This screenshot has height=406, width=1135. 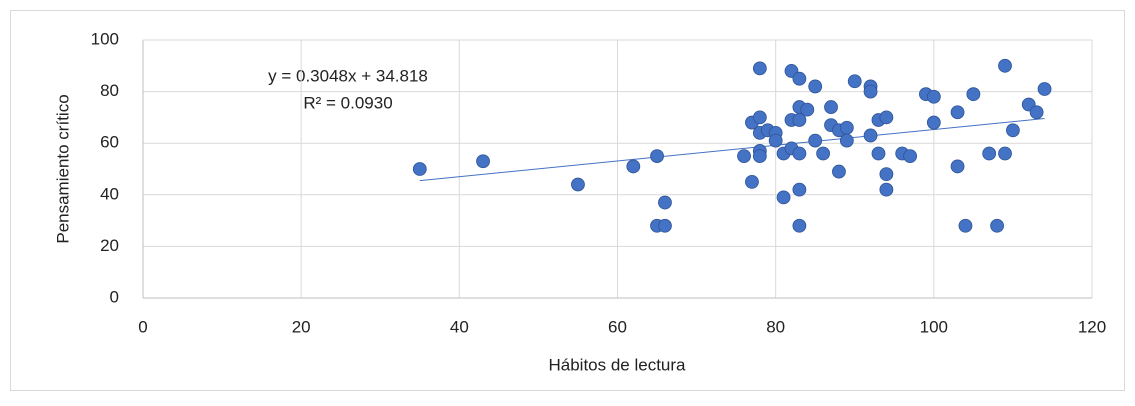 What do you see at coordinates (934, 326) in the screenshot?
I see `x-tick-label: 100` at bounding box center [934, 326].